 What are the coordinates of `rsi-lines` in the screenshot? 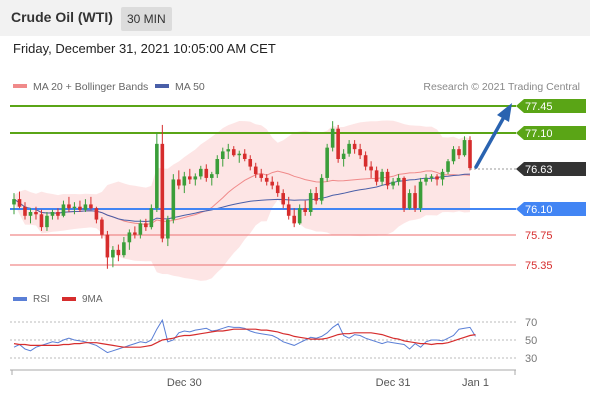 It's located at (244, 336).